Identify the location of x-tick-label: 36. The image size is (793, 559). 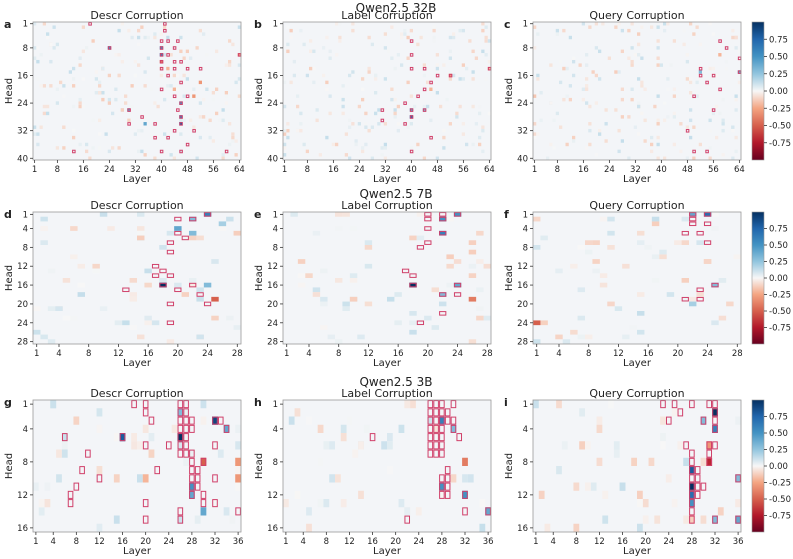
(238, 542).